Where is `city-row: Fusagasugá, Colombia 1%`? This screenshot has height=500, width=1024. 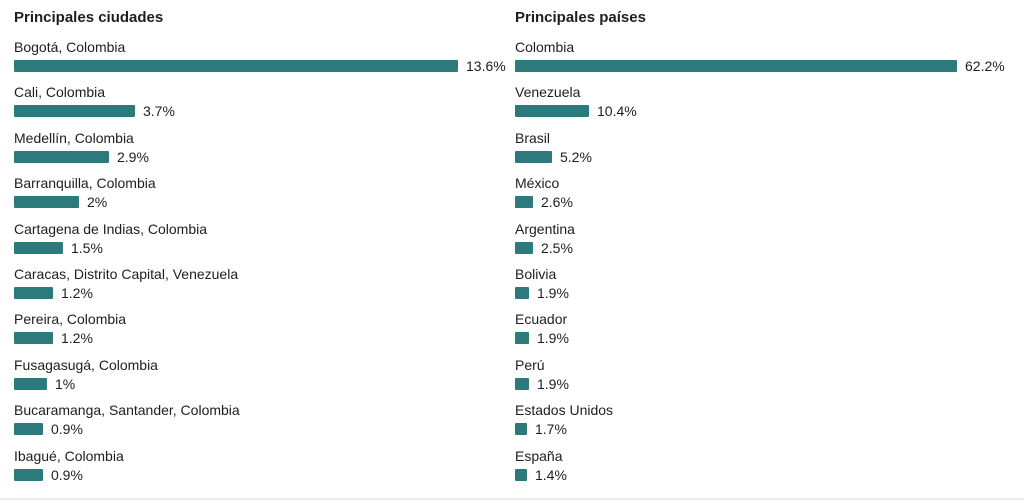
city-row: Fusagasugá, Colombia 1% is located at coordinates (260, 377).